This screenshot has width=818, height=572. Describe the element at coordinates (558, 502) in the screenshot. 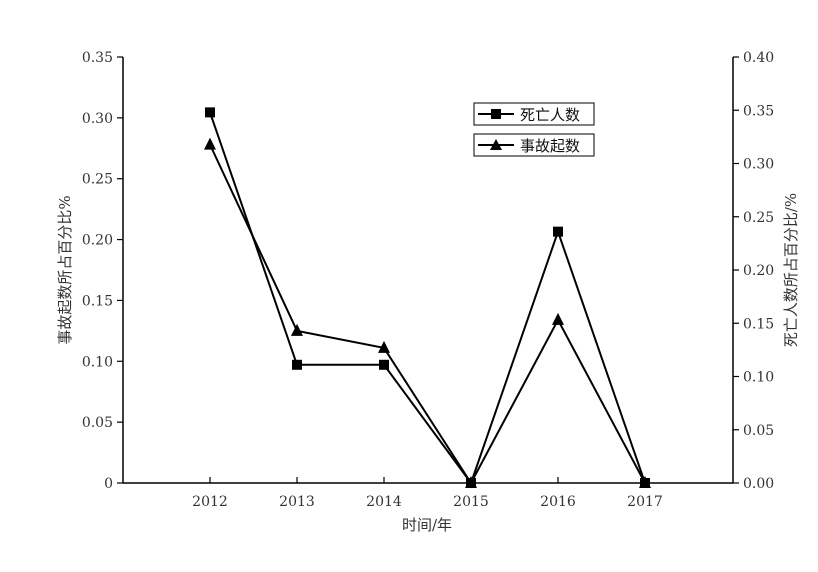

I see `x-tick-label: 2016` at that location.